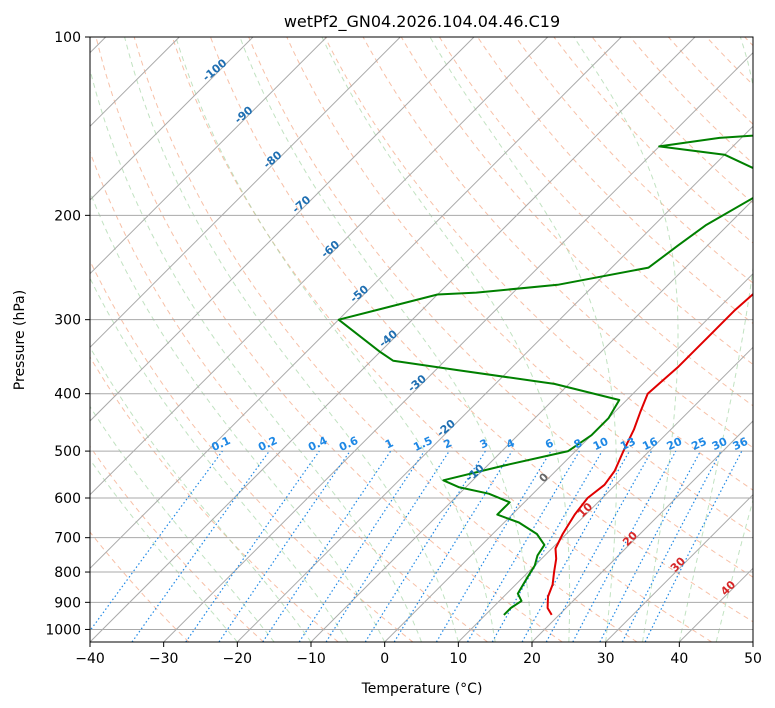 This screenshot has width=775, height=708. Describe the element at coordinates (215, 70) in the screenshot. I see `isotherm-label: -100` at that location.